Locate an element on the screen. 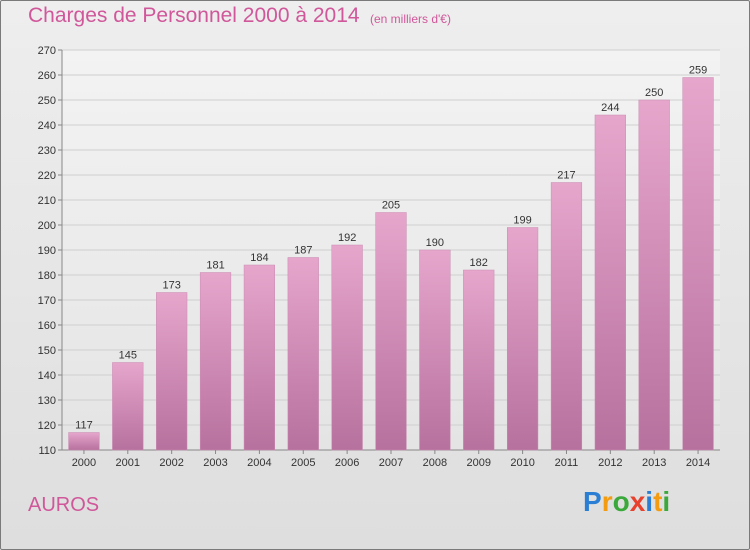 The image size is (750, 550). y-tick-label: 110 is located at coordinates (47, 451).